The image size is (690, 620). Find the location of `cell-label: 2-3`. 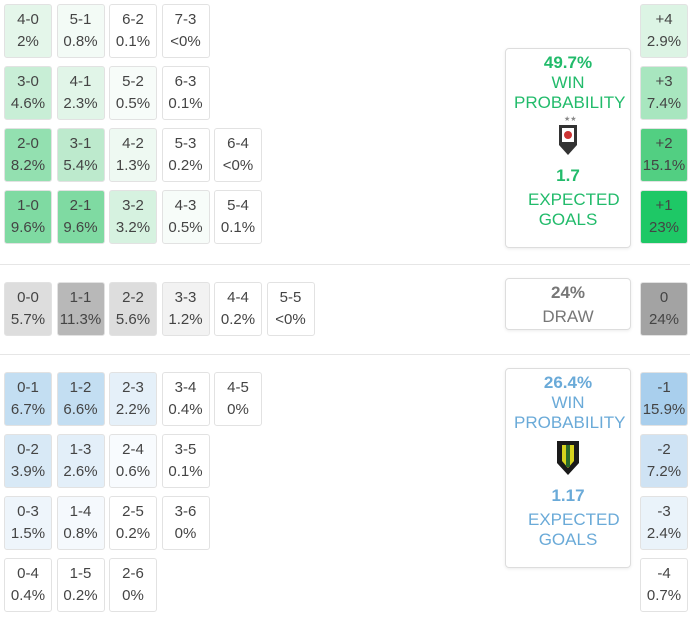

cell-label: 2-3 is located at coordinates (133, 387).